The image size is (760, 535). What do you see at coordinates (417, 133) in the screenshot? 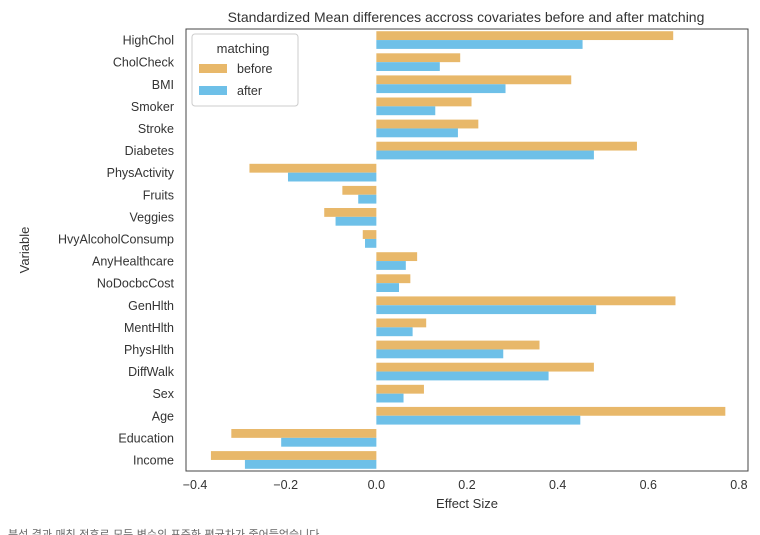
I see `bar-after-Stroke` at bounding box center [417, 133].